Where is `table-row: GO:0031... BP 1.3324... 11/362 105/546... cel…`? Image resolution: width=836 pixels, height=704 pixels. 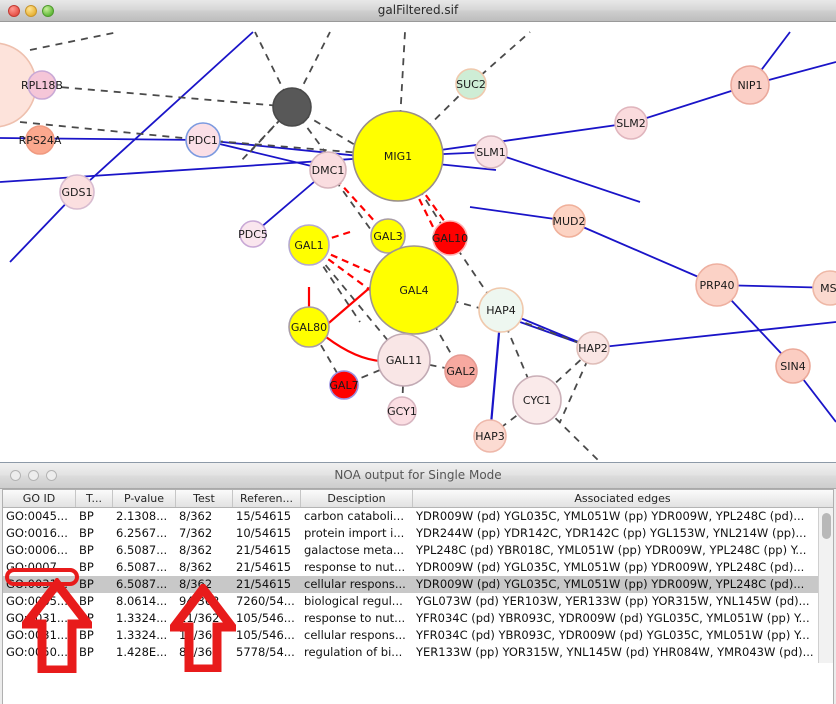 table-row: GO:0031... BP 1.3324... 11/362 105/546... cel… is located at coordinates (418, 635).